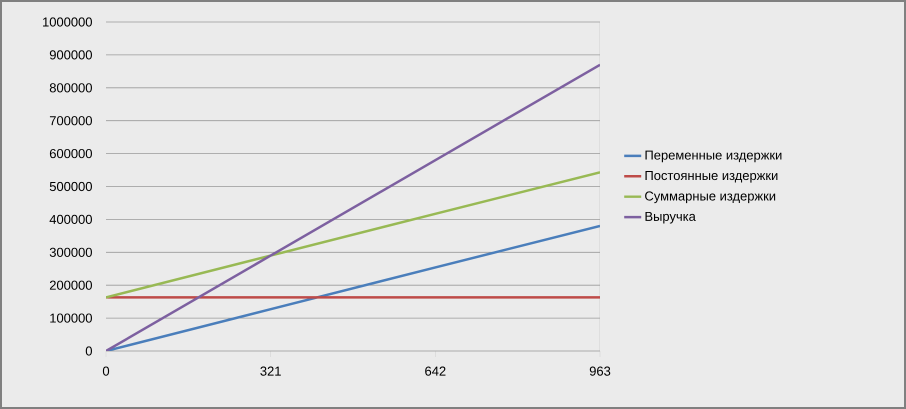 The image size is (906, 409). I want to click on y-tick-label: 800000, so click(71, 87).